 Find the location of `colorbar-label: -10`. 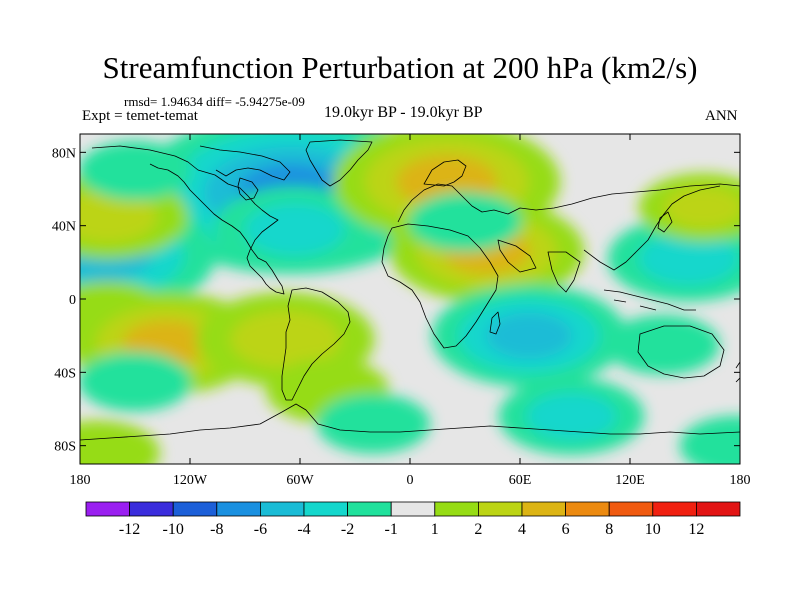

colorbar-label: -10 is located at coordinates (173, 529).